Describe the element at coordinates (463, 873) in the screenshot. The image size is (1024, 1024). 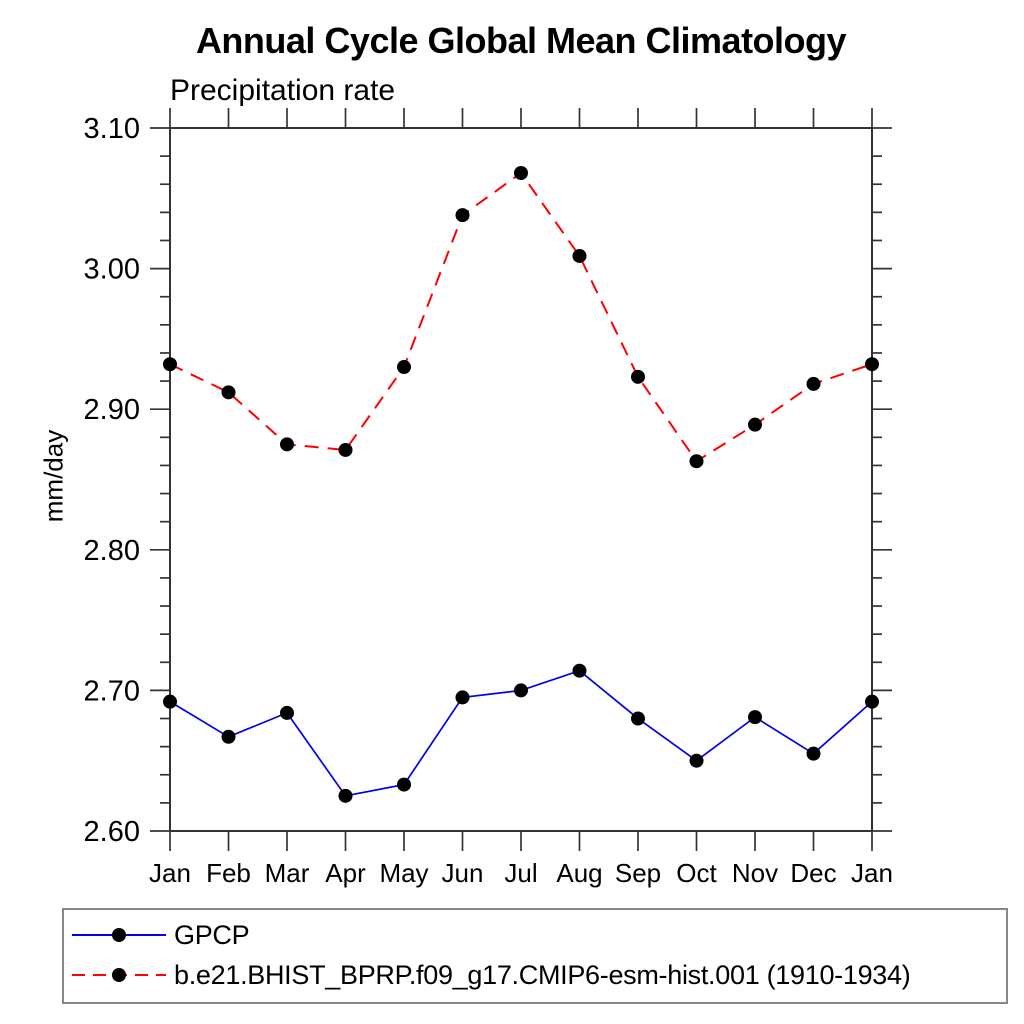
I see `x-tick-label: Jun` at that location.